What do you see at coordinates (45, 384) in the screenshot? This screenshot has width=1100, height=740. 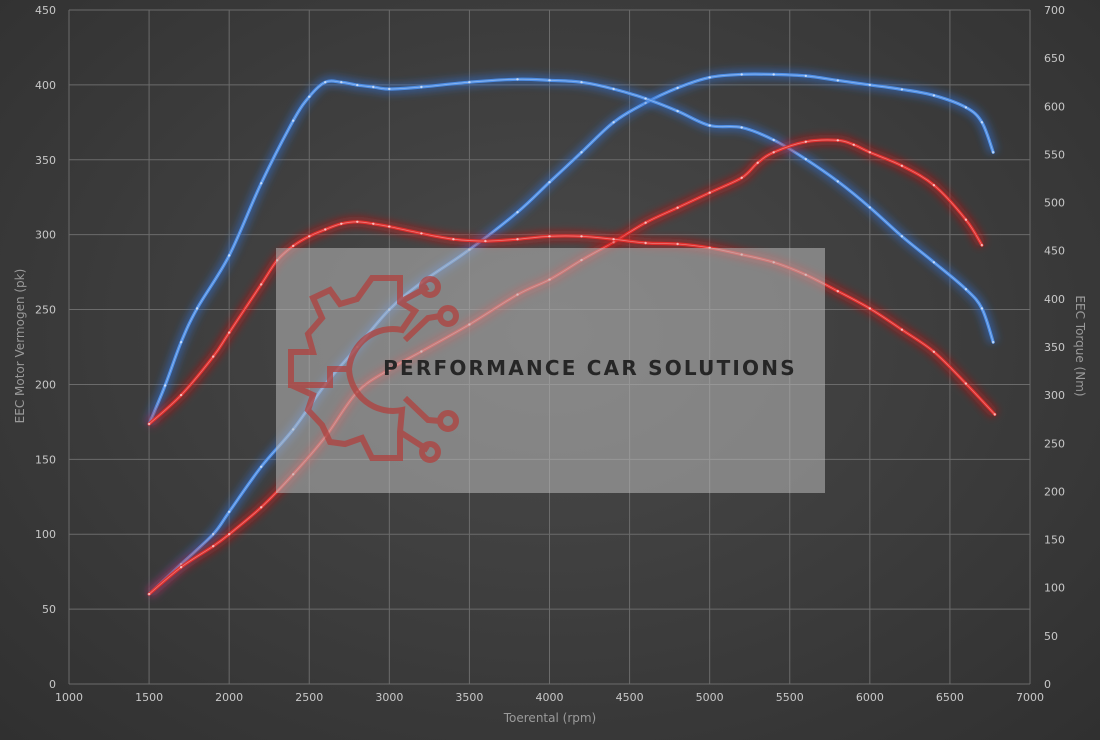 I see `y-left-tick-label: 200` at bounding box center [45, 384].